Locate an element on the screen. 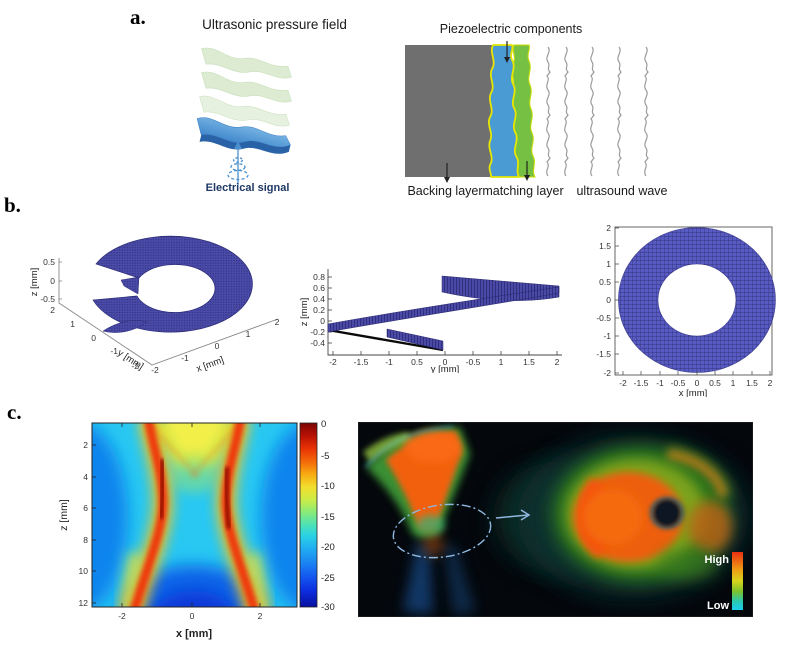 The height and width of the screenshot is (655, 793). piezo-sheet-blue is located at coordinates (243, 135).